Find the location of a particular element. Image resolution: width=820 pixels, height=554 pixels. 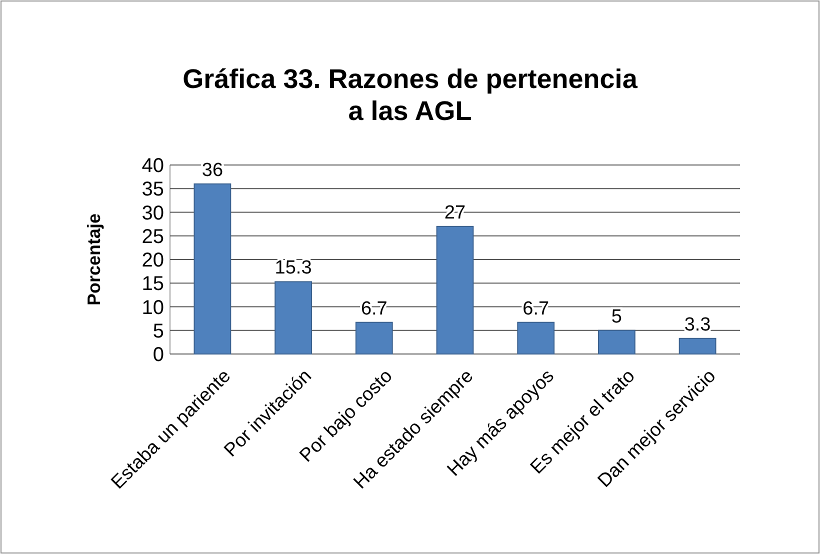

data-label: 15.3 is located at coordinates (293, 268).